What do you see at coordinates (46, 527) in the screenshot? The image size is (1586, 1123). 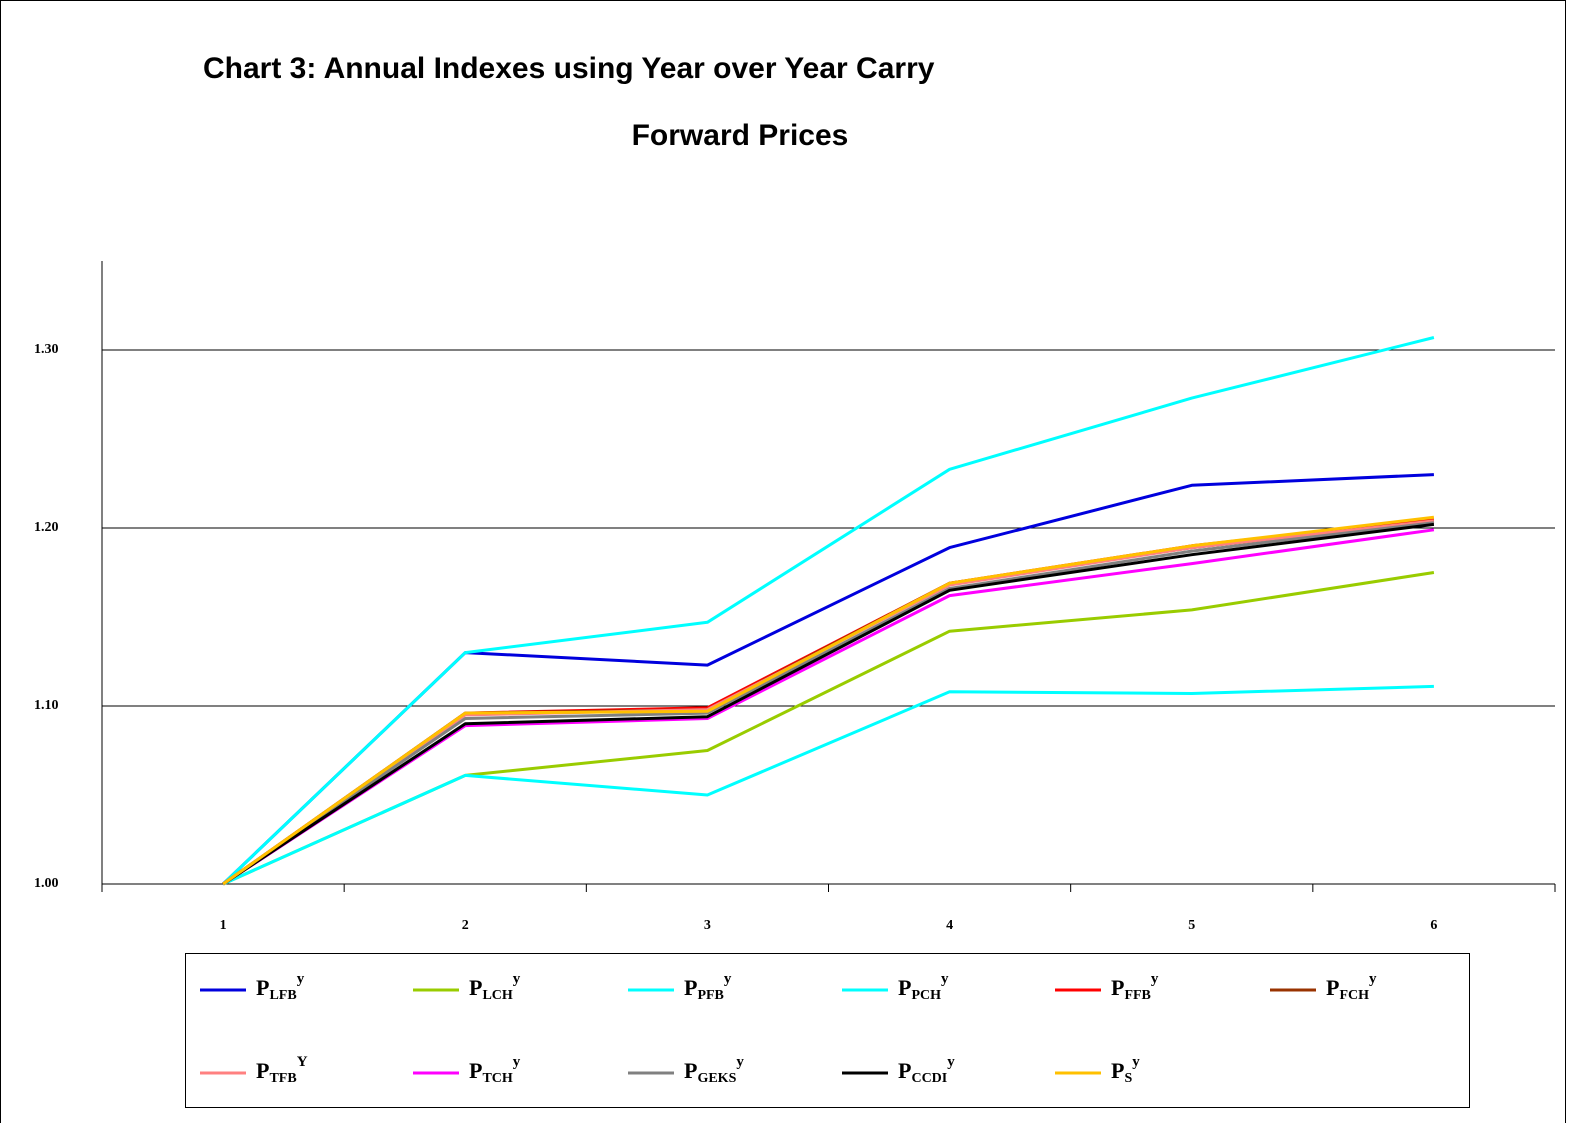 I see `y-tick-label: 1.20` at bounding box center [46, 527].